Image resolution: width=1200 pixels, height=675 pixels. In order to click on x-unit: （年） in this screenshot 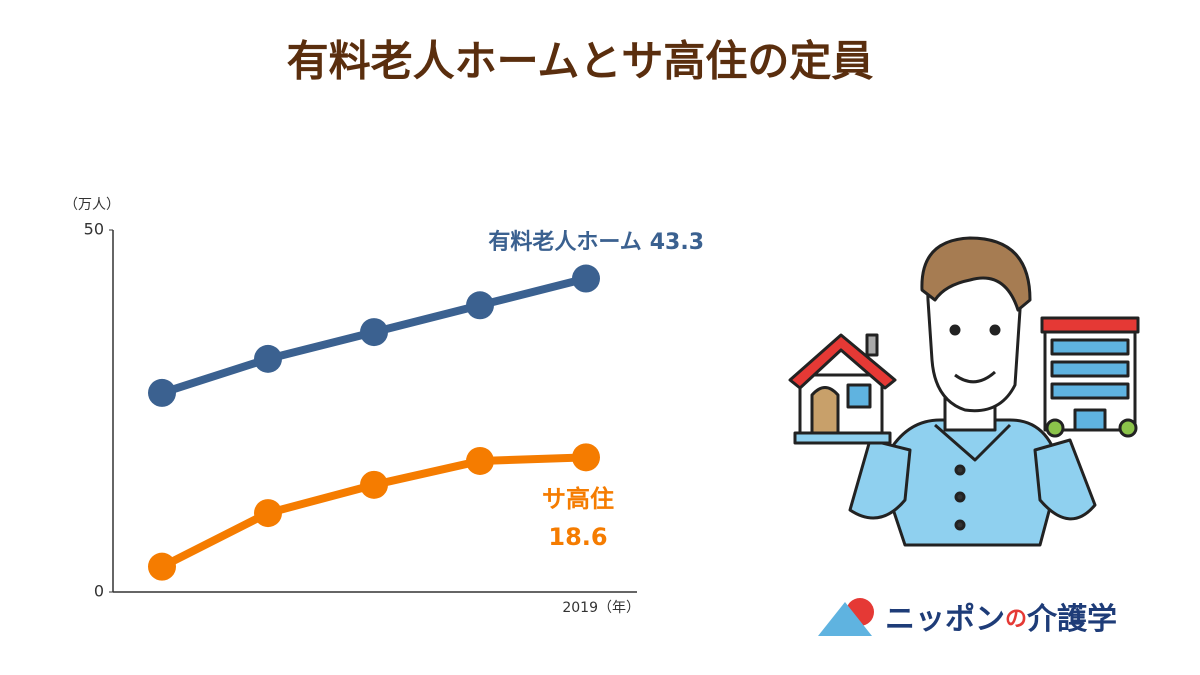, I will do `click(619, 608)`.